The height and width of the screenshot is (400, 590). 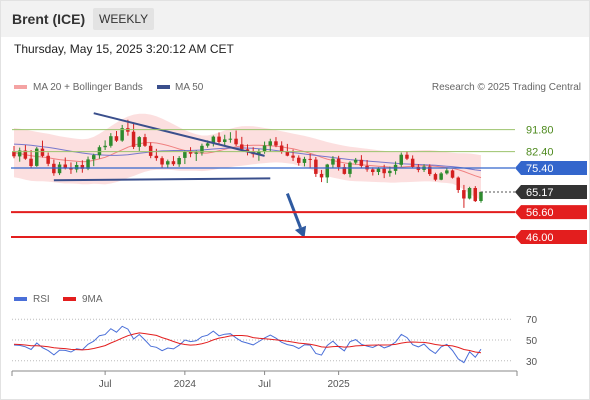 What do you see at coordinates (540, 169) in the screenshot?
I see `pivot-level-label: 75.40` at bounding box center [540, 169].